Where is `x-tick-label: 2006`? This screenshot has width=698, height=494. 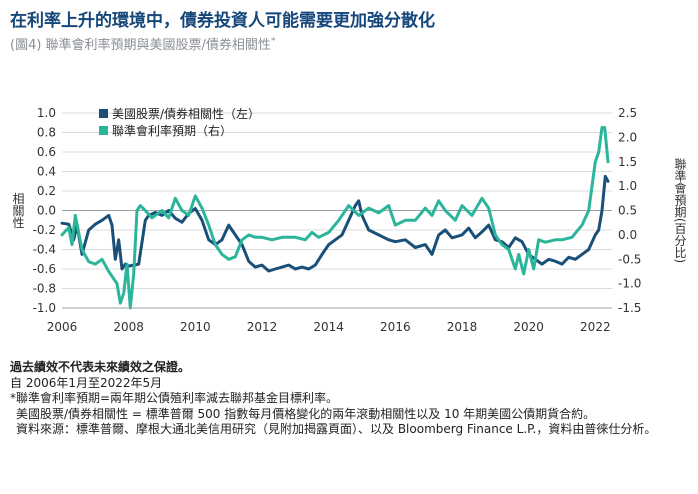
x-tick-label: 2006 is located at coordinates (62, 327).